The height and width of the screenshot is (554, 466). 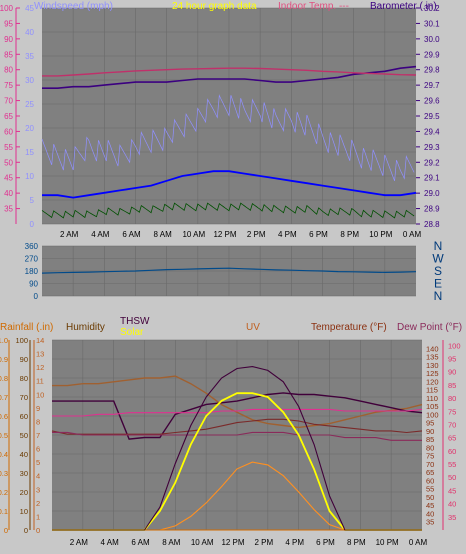 What do you see at coordinates (40, 354) in the screenshot?
I see `uv-tick-label: 13` at bounding box center [40, 354].